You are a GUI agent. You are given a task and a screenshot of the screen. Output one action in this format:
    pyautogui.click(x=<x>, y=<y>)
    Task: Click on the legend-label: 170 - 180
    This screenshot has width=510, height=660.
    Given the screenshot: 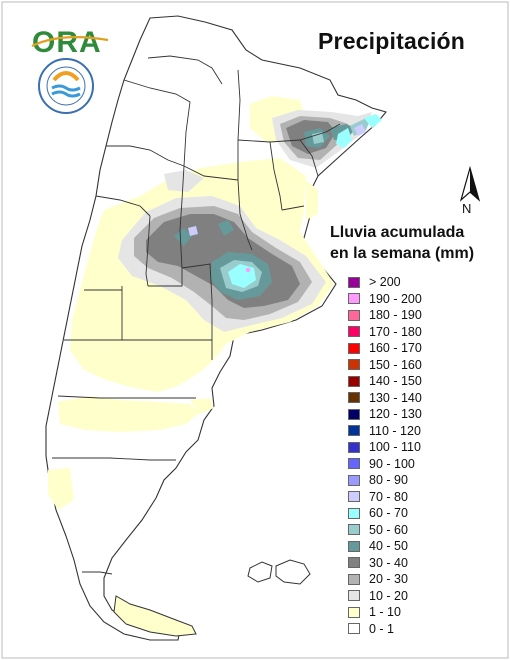 What is the action you would take?
    pyautogui.click(x=395, y=331)
    